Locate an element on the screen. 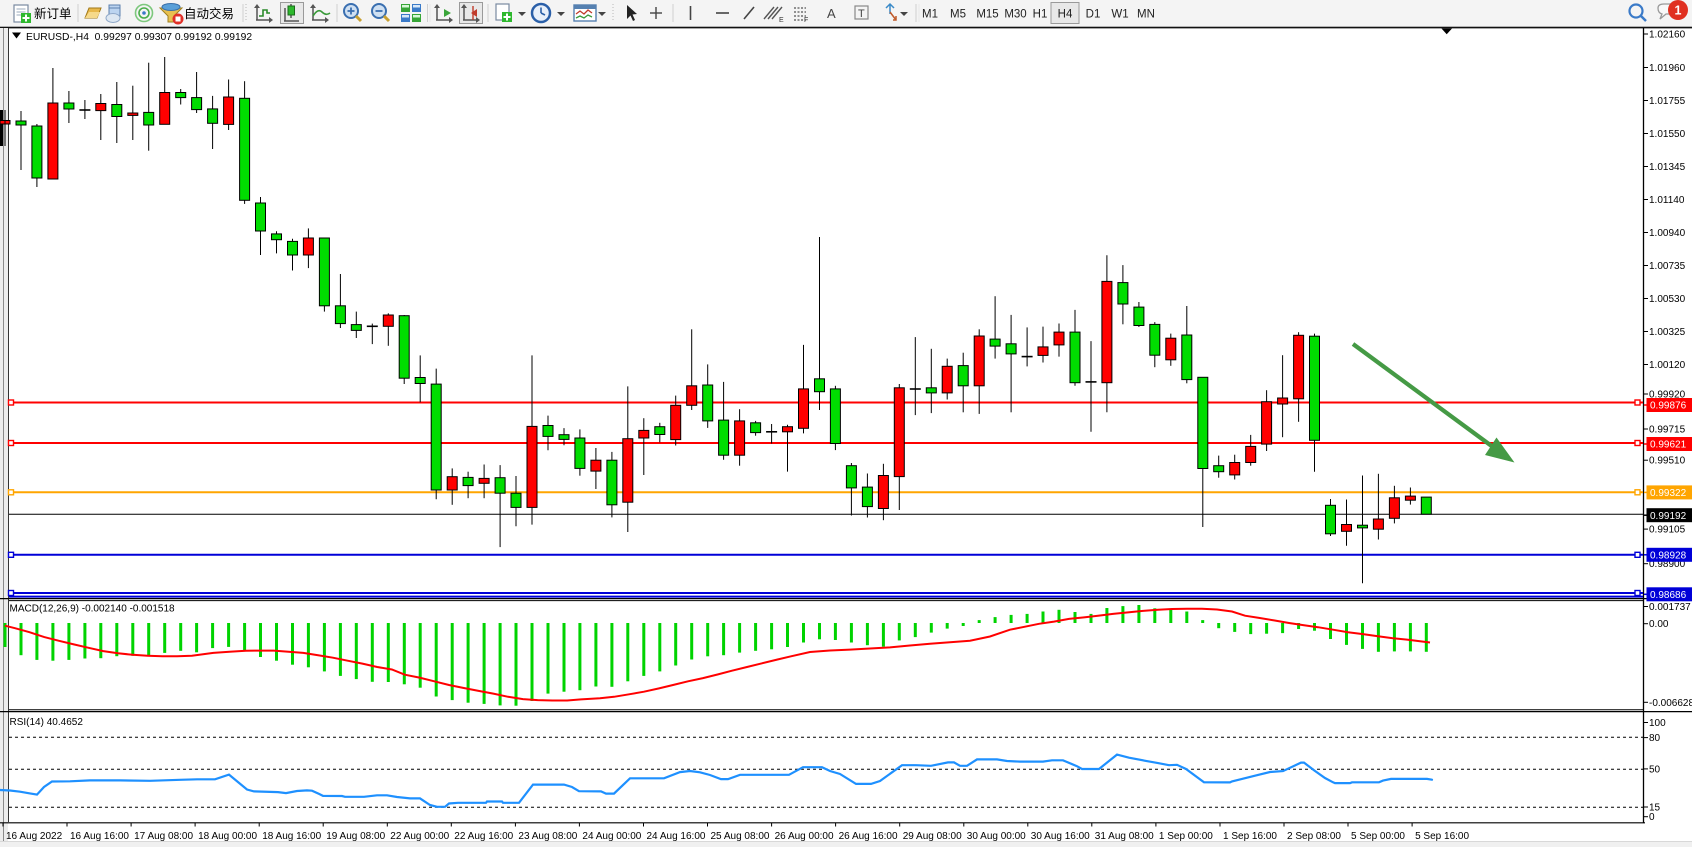 This screenshot has width=1692, height=847. svg-text: 100 is located at coordinates (1657, 723).